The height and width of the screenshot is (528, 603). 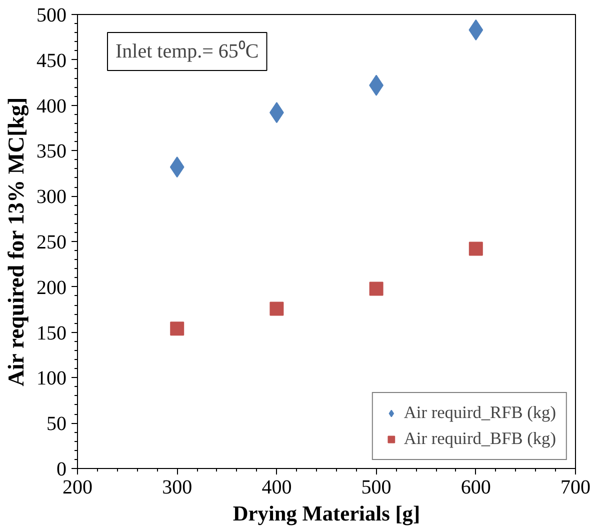 I want to click on y-tick-label: 200, so click(x=51, y=287).